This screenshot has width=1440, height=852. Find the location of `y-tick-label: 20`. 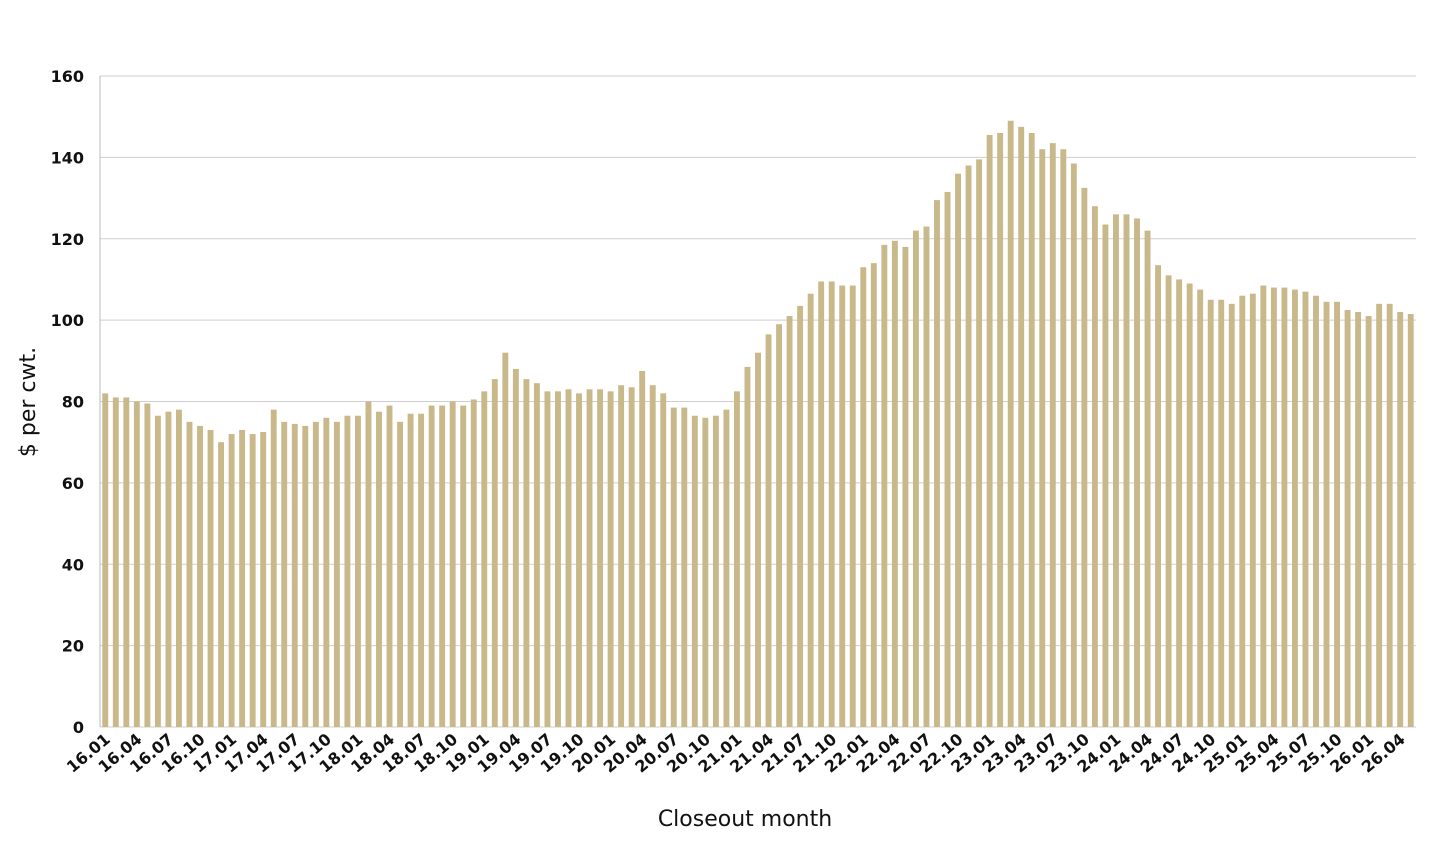

y-tick-label: 20 is located at coordinates (73, 646).